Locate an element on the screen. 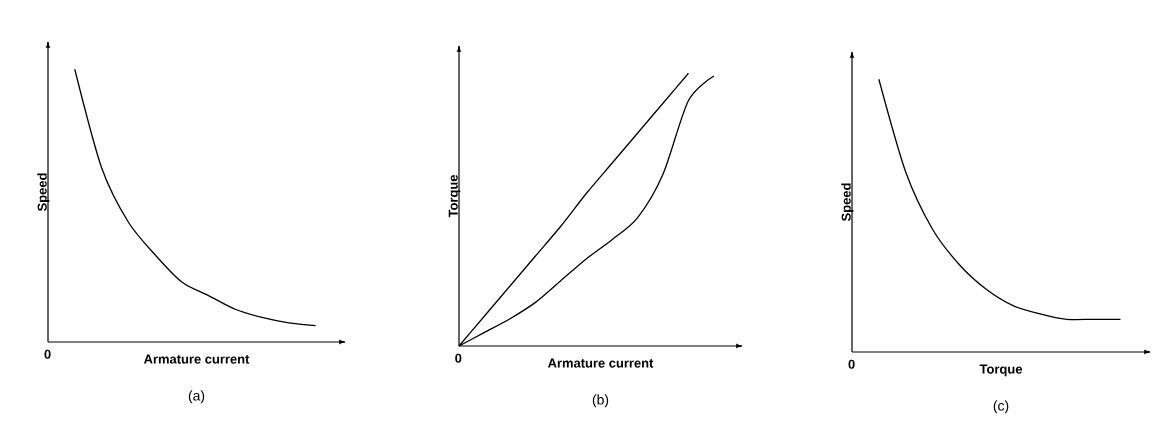  x-axis-title: Torque is located at coordinates (1001, 370).